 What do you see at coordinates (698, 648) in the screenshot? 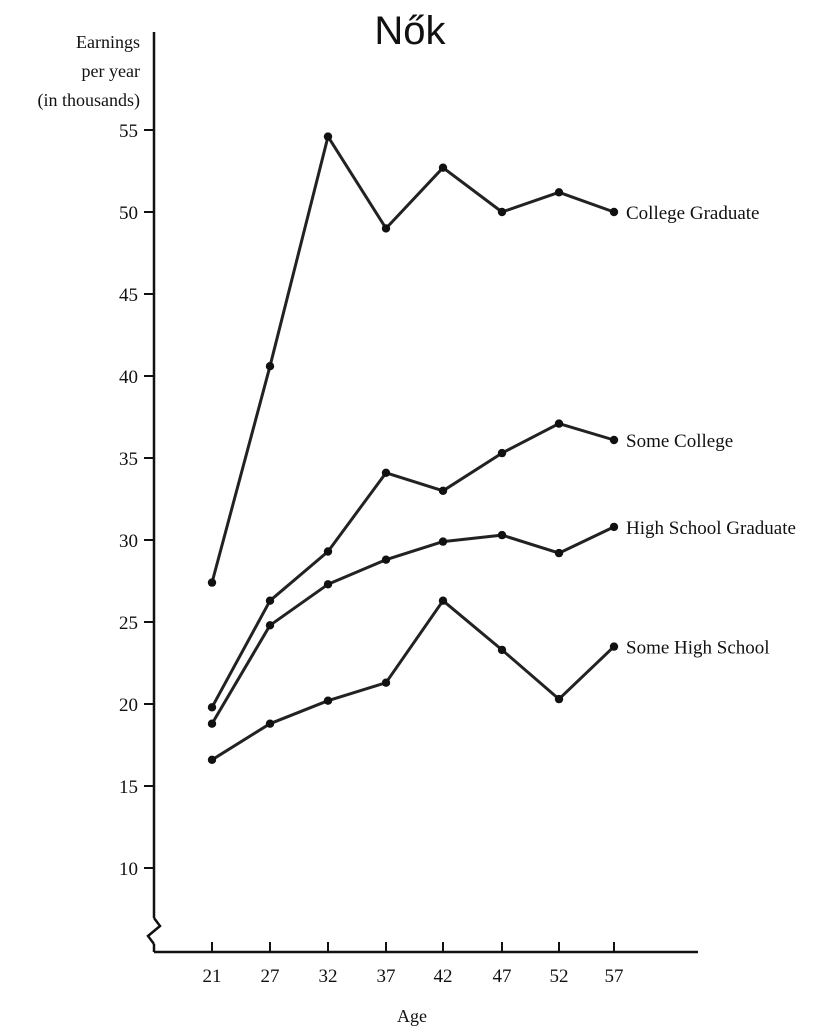
I see `series-label-some-high-school: Some High School` at bounding box center [698, 648].